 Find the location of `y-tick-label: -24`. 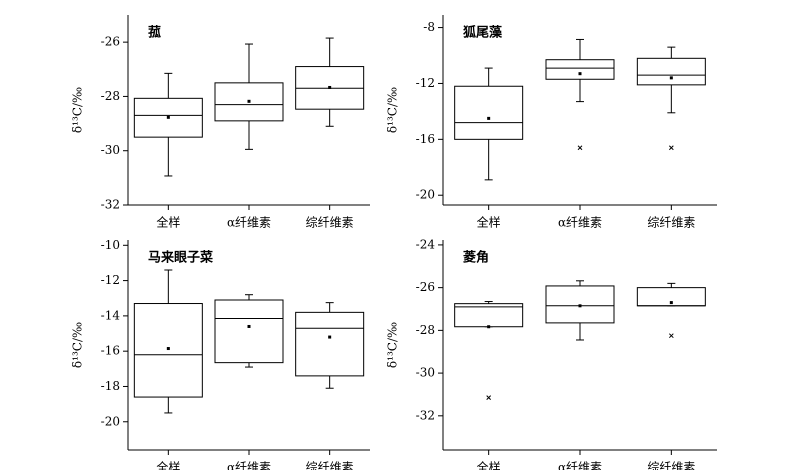

y-tick-label: -24 is located at coordinates (426, 244).